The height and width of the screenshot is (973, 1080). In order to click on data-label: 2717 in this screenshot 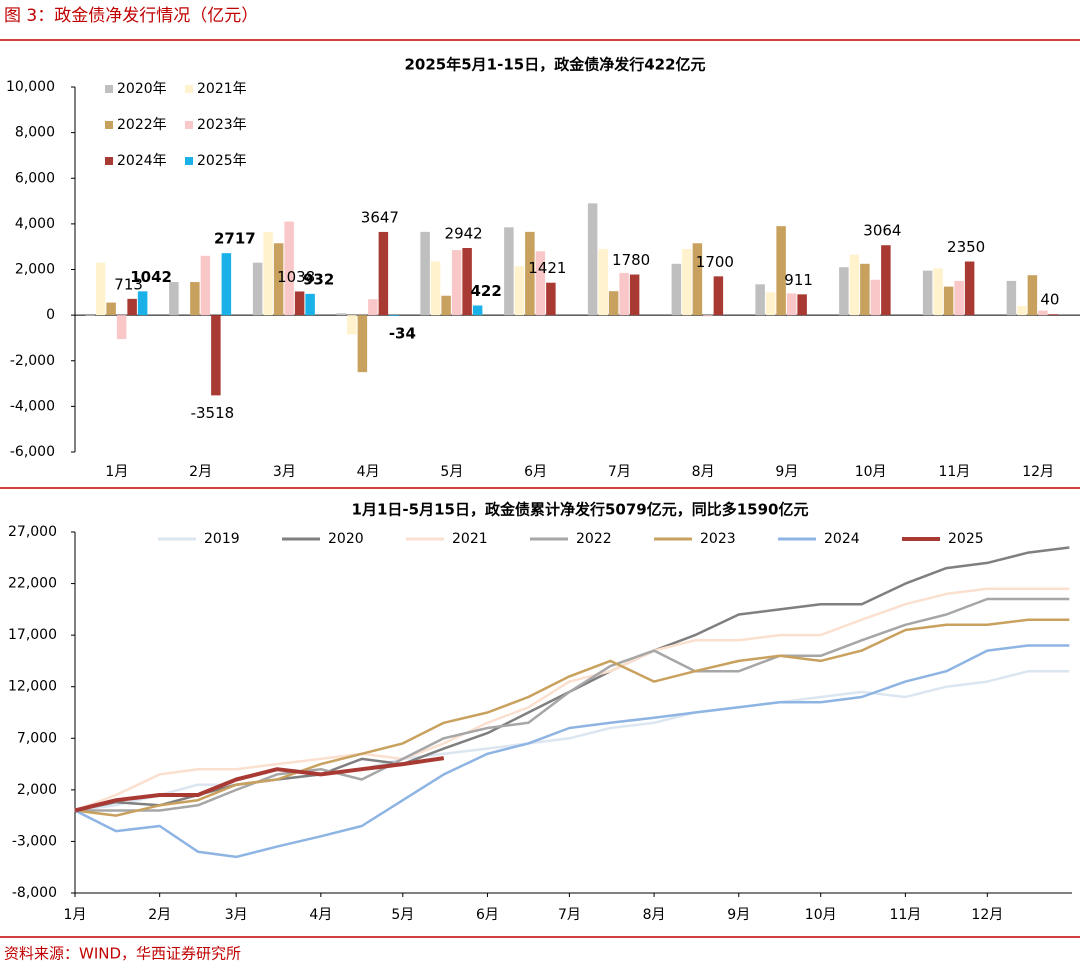, I will do `click(235, 239)`.